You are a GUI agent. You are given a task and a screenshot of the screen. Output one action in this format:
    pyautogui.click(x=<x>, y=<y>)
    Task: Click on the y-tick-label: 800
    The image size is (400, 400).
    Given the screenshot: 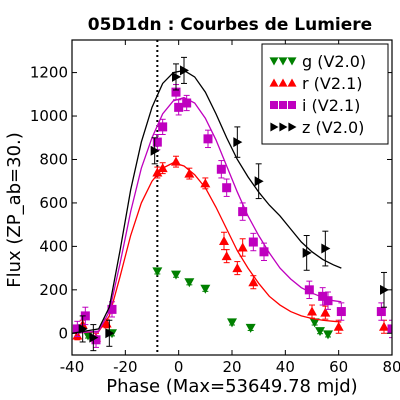 What is the action you would take?
    pyautogui.click(x=53, y=159)
    